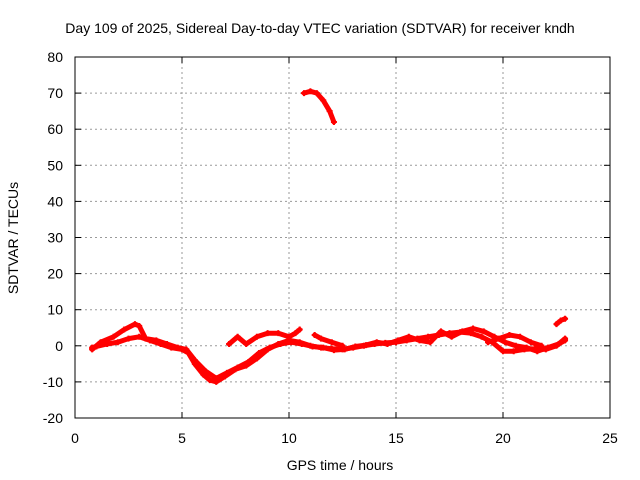 This screenshot has height=480, width=640. I want to click on y-tick-label: 10, so click(55, 310).